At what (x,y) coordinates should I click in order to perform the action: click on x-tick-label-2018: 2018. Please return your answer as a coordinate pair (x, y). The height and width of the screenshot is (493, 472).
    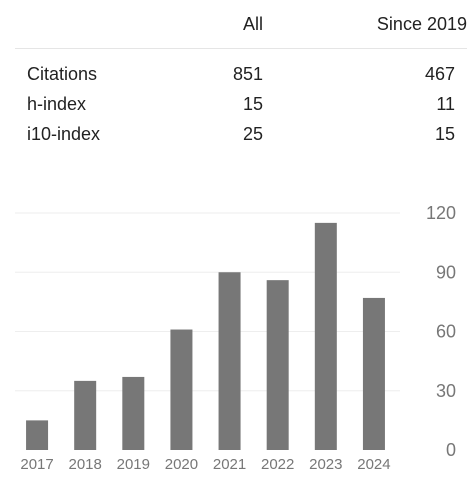
    Looking at the image, I should click on (85, 464).